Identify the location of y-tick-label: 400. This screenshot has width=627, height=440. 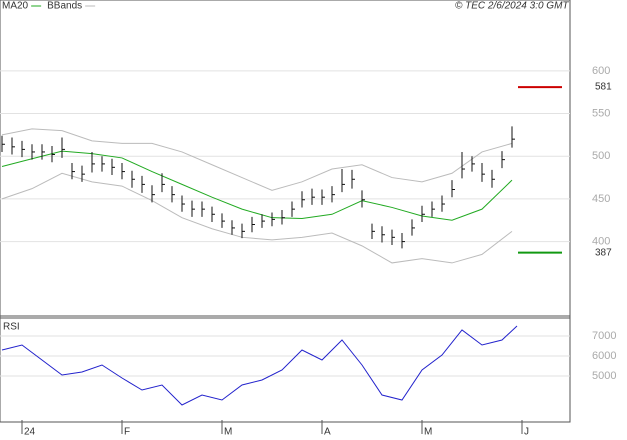
(601, 241).